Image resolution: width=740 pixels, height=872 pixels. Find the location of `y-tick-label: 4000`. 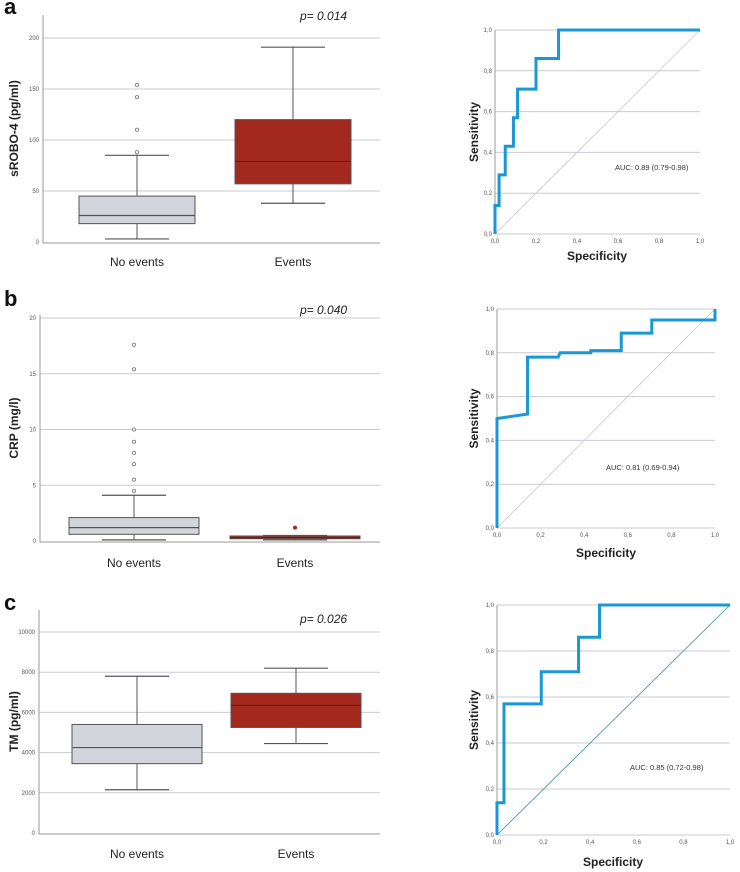

y-tick-label: 4000 is located at coordinates (29, 754).